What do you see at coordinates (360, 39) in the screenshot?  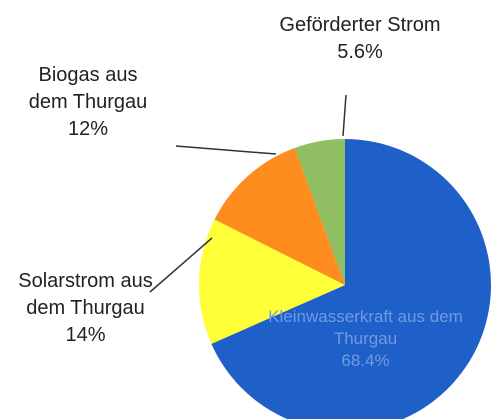 I see `slice-label: Geförderter Strom 5.6%` at bounding box center [360, 39].